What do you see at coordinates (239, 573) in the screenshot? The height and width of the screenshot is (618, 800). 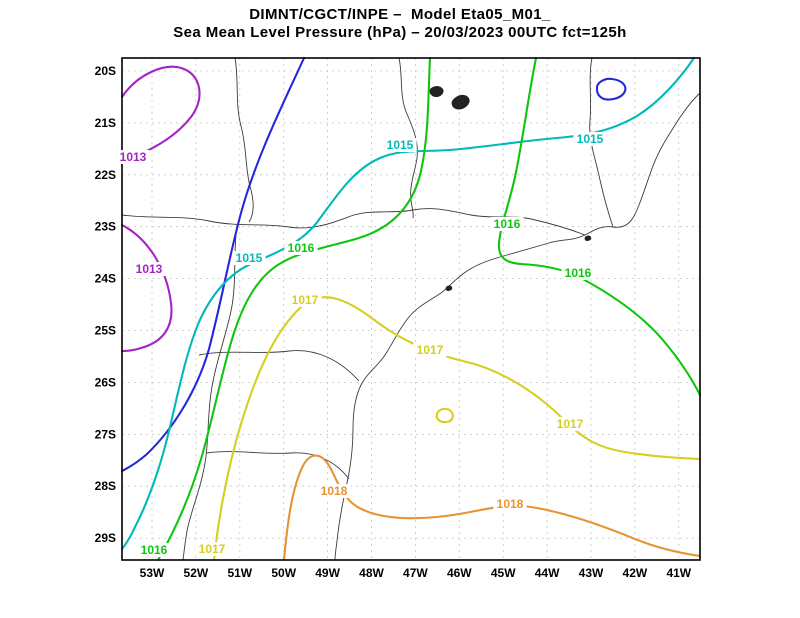 I see `x-tick-label: 51W` at bounding box center [239, 573].